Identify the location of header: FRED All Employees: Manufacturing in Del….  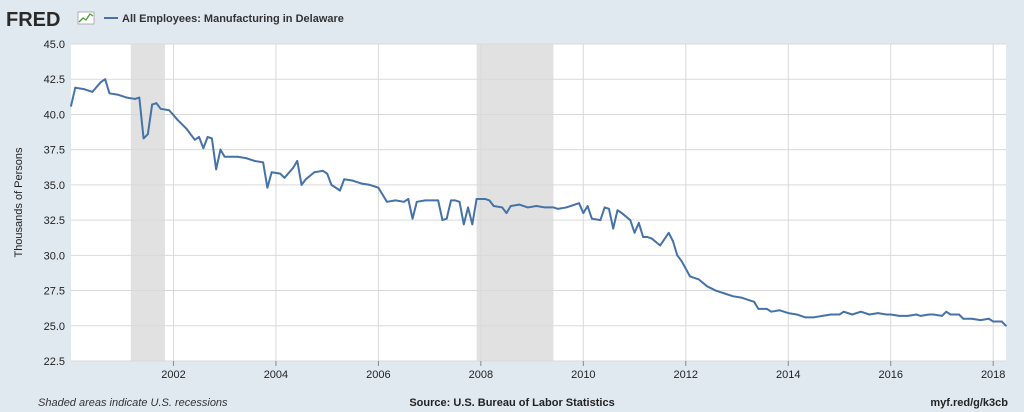
(175, 20).